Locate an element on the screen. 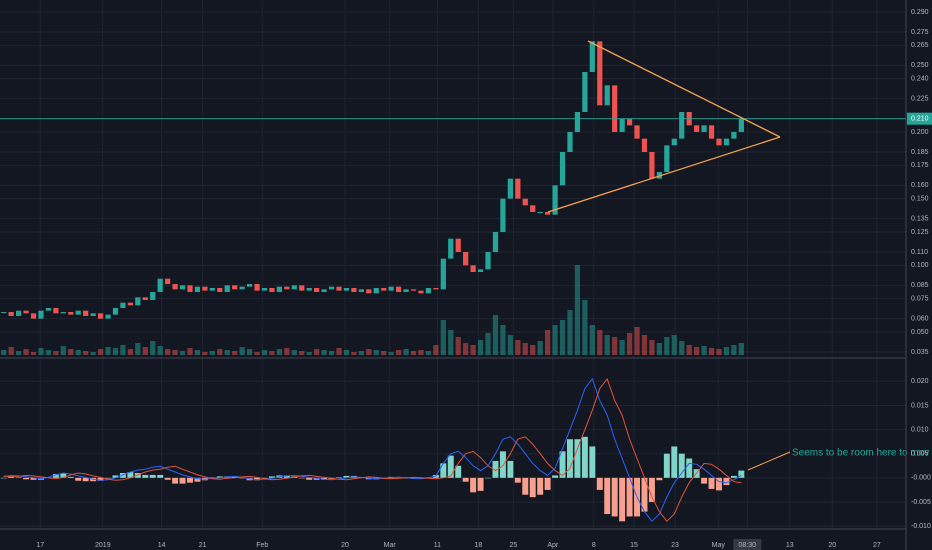 The width and height of the screenshot is (932, 550). trendline-lower is located at coordinates (664, 174).